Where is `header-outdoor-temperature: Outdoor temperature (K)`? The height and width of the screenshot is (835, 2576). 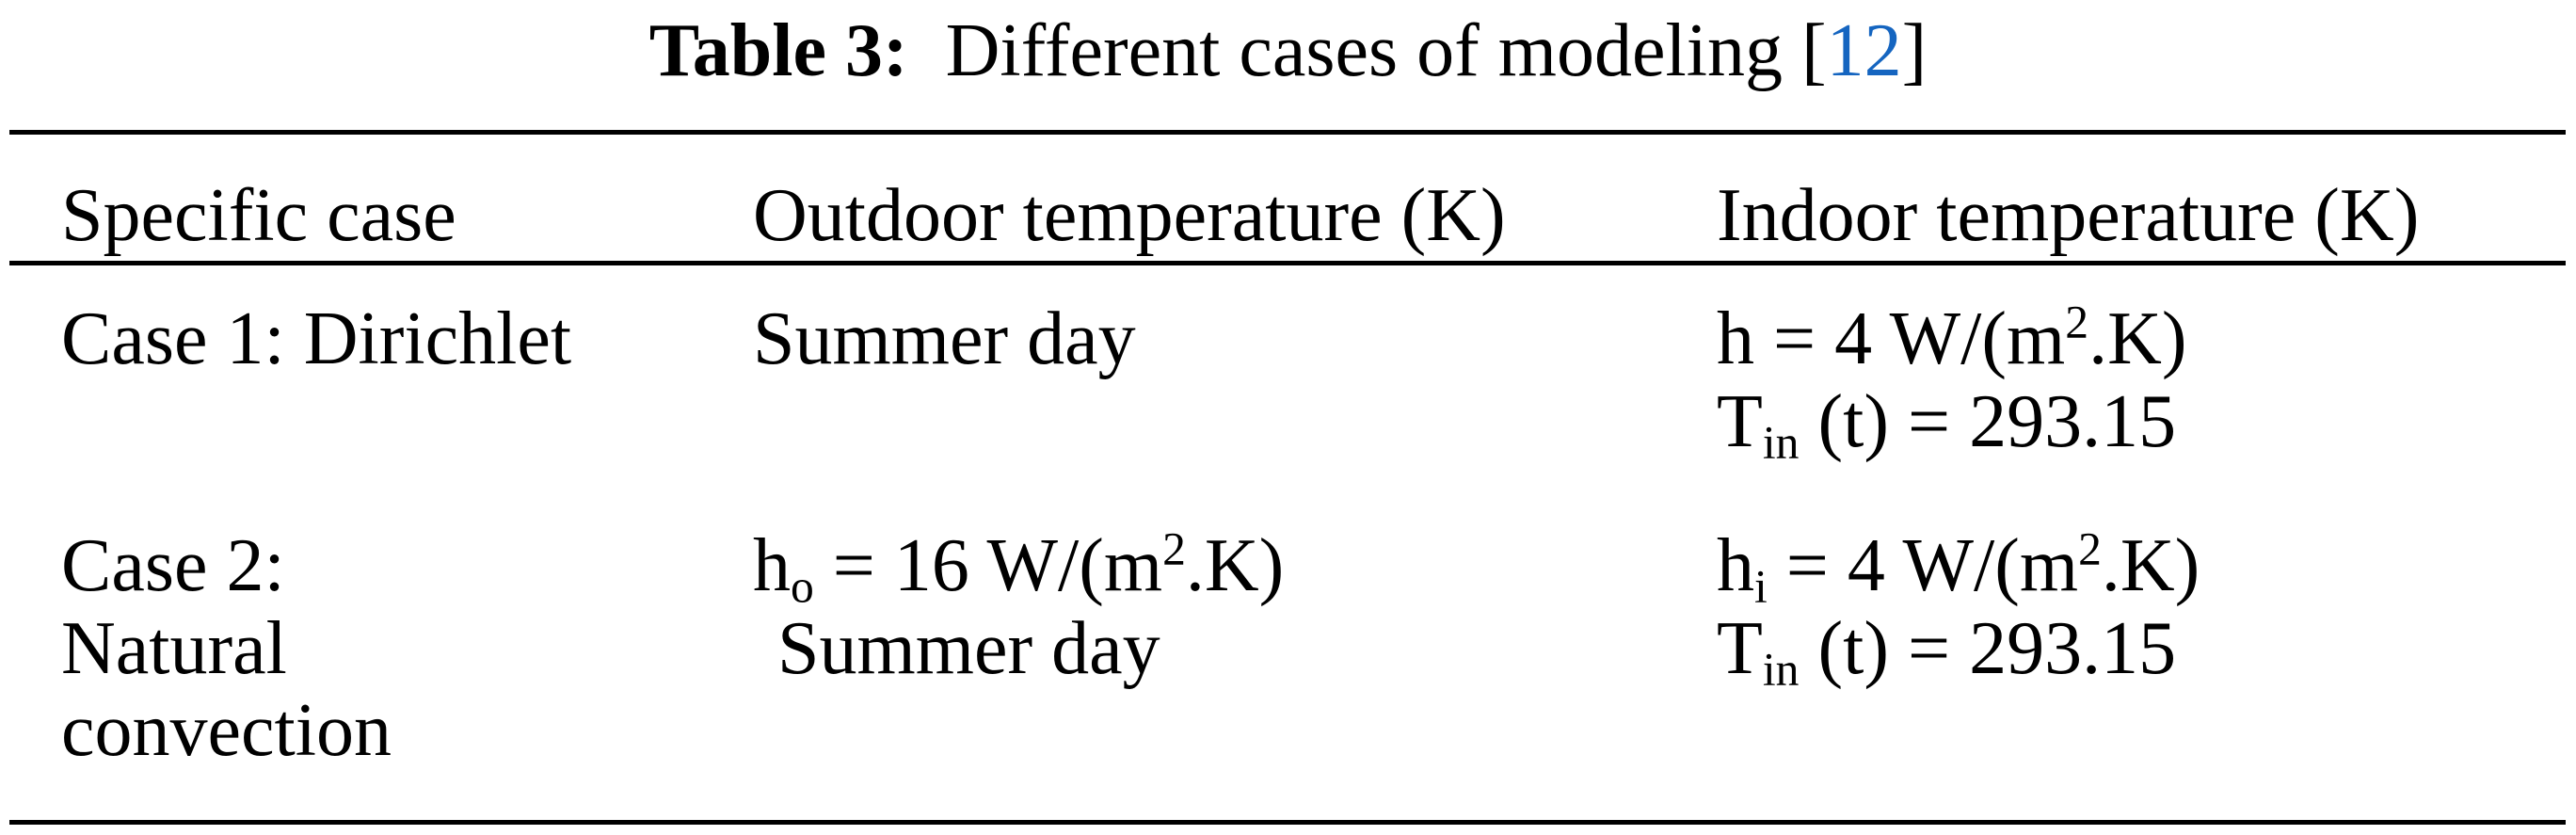
header-outdoor-temperature: Outdoor temperature (K) is located at coordinates (1129, 216).